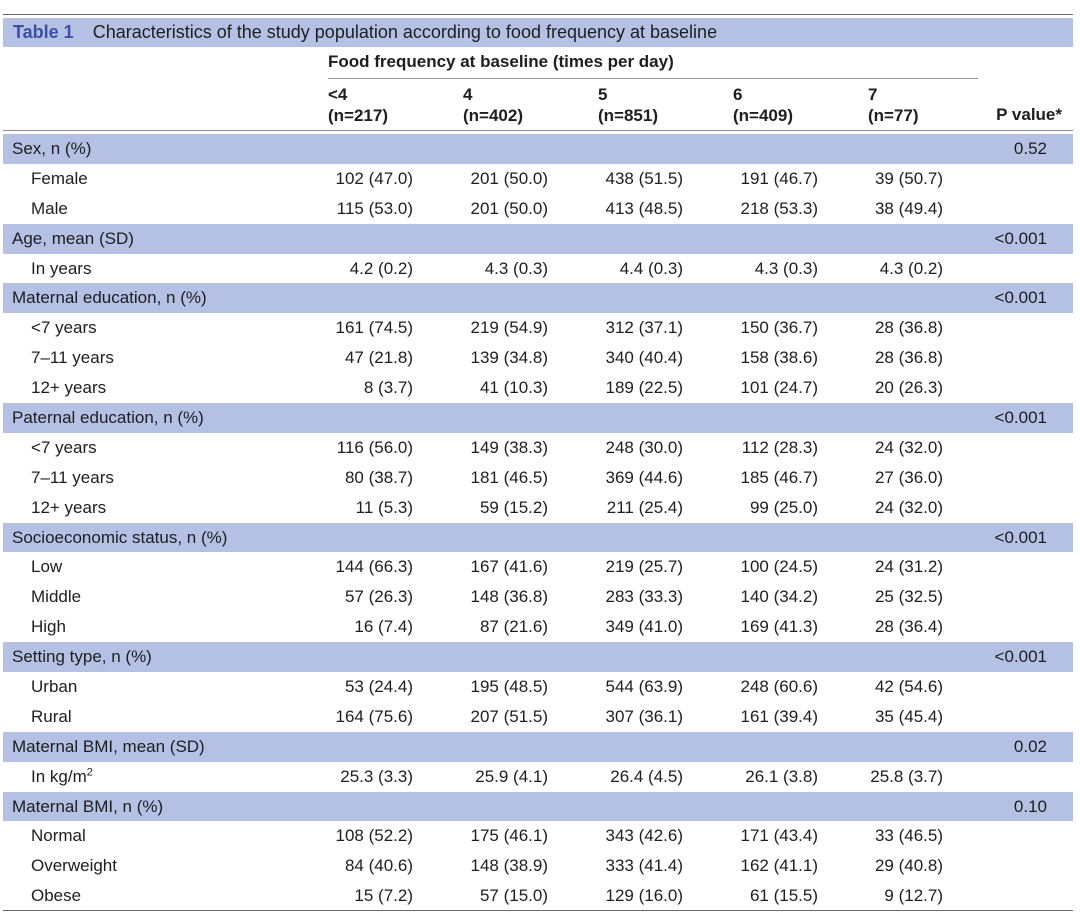 The height and width of the screenshot is (920, 1080). What do you see at coordinates (763, 105) in the screenshot?
I see `column-header-6: 6 (n=409)` at bounding box center [763, 105].